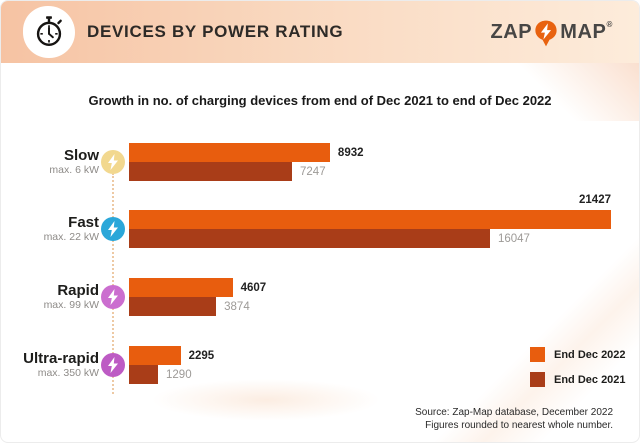  Describe the element at coordinates (81, 155) in the screenshot. I see `category-label: Slow` at that location.